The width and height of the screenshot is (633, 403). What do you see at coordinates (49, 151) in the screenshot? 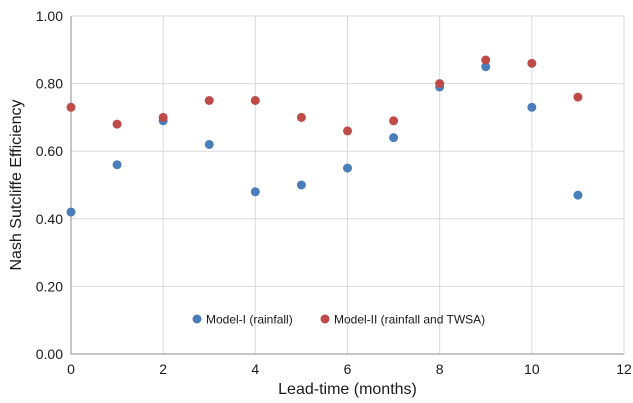
I see `y-tick-label: 0.60` at bounding box center [49, 151].